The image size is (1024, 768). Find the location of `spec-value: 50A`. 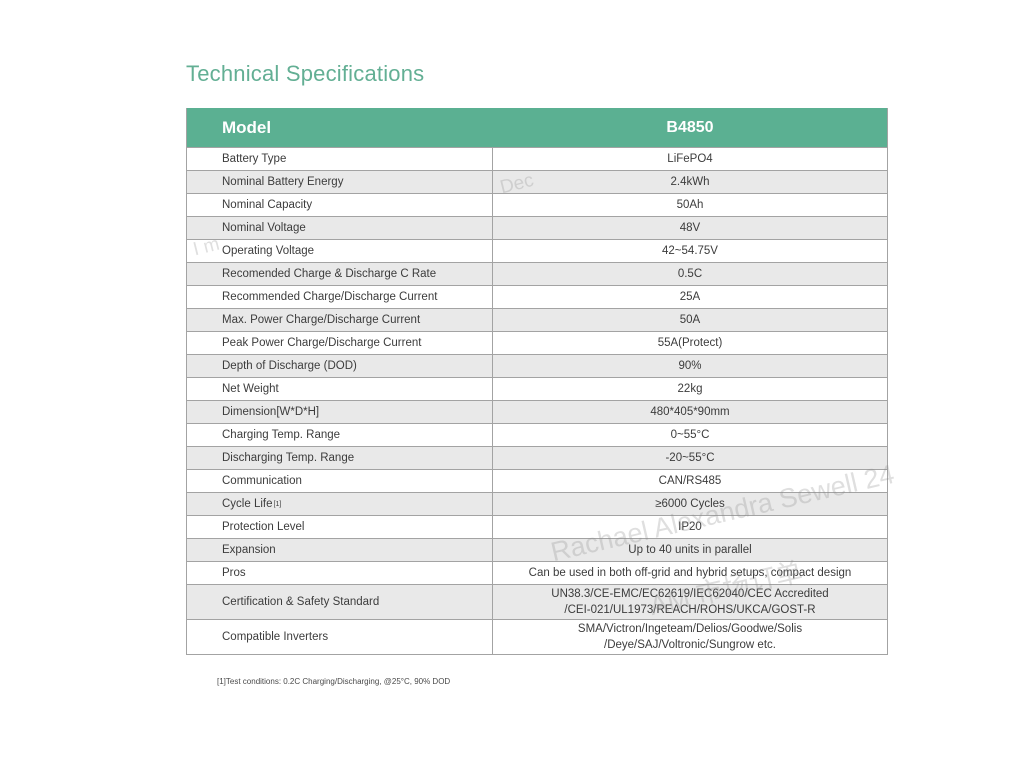

spec-value: 50A is located at coordinates (690, 320).